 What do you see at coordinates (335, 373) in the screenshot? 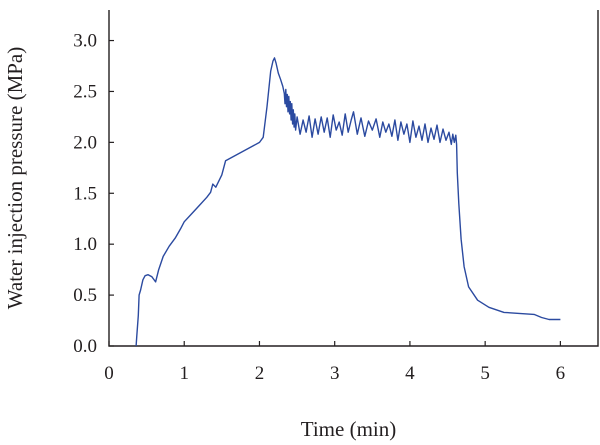
I see `x-tick-label: 3` at bounding box center [335, 373].